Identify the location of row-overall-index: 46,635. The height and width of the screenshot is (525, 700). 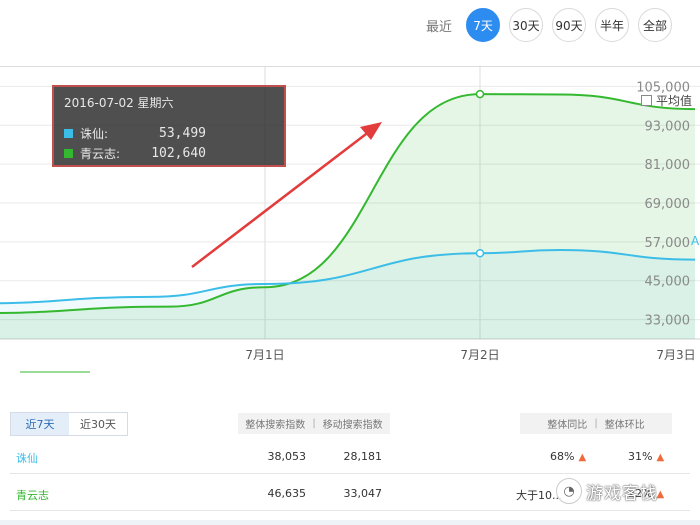
(287, 493).